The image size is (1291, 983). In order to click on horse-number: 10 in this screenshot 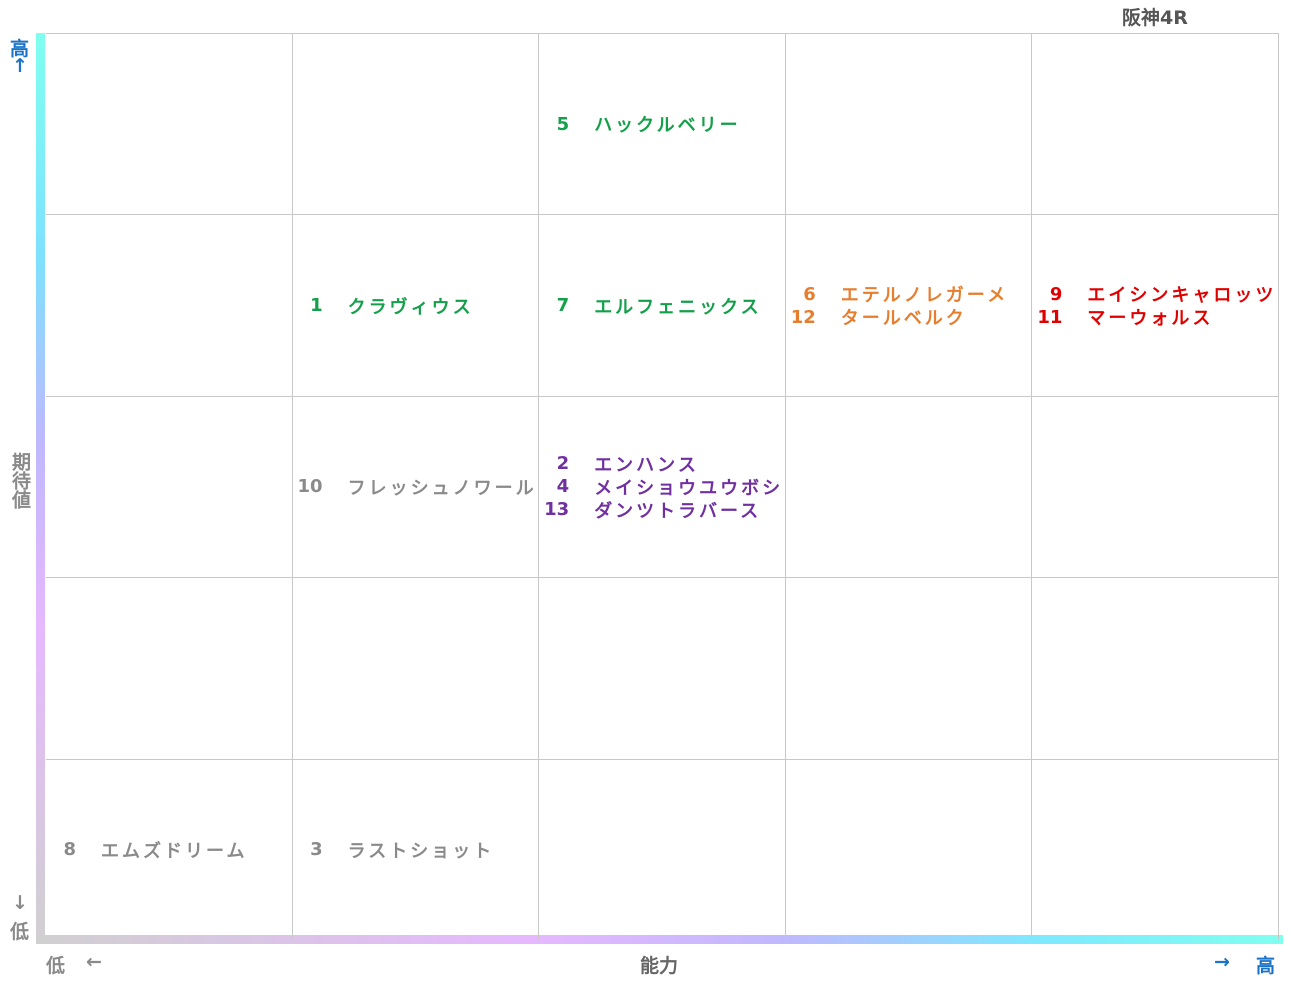, I will do `click(310, 487)`.